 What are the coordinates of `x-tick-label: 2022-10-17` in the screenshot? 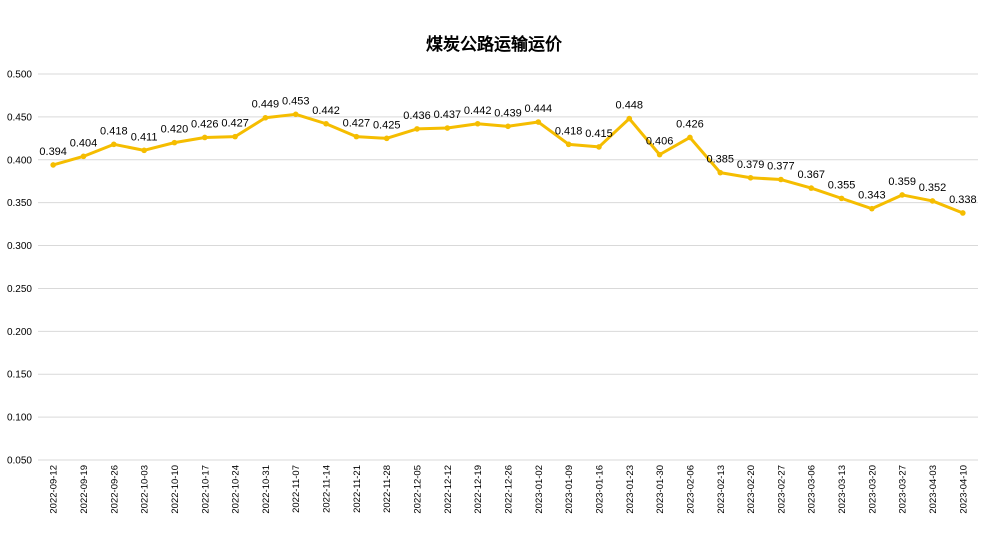 It's located at (205, 489).